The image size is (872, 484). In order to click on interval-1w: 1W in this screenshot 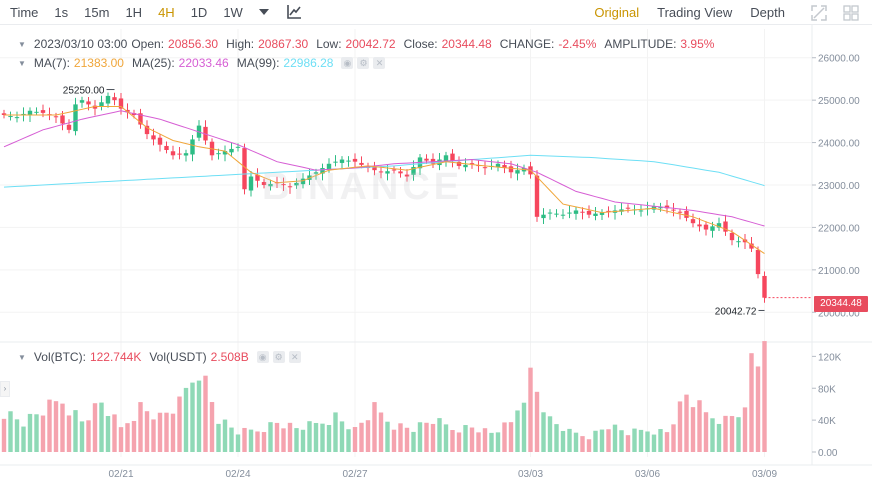, I will do `click(233, 12)`.